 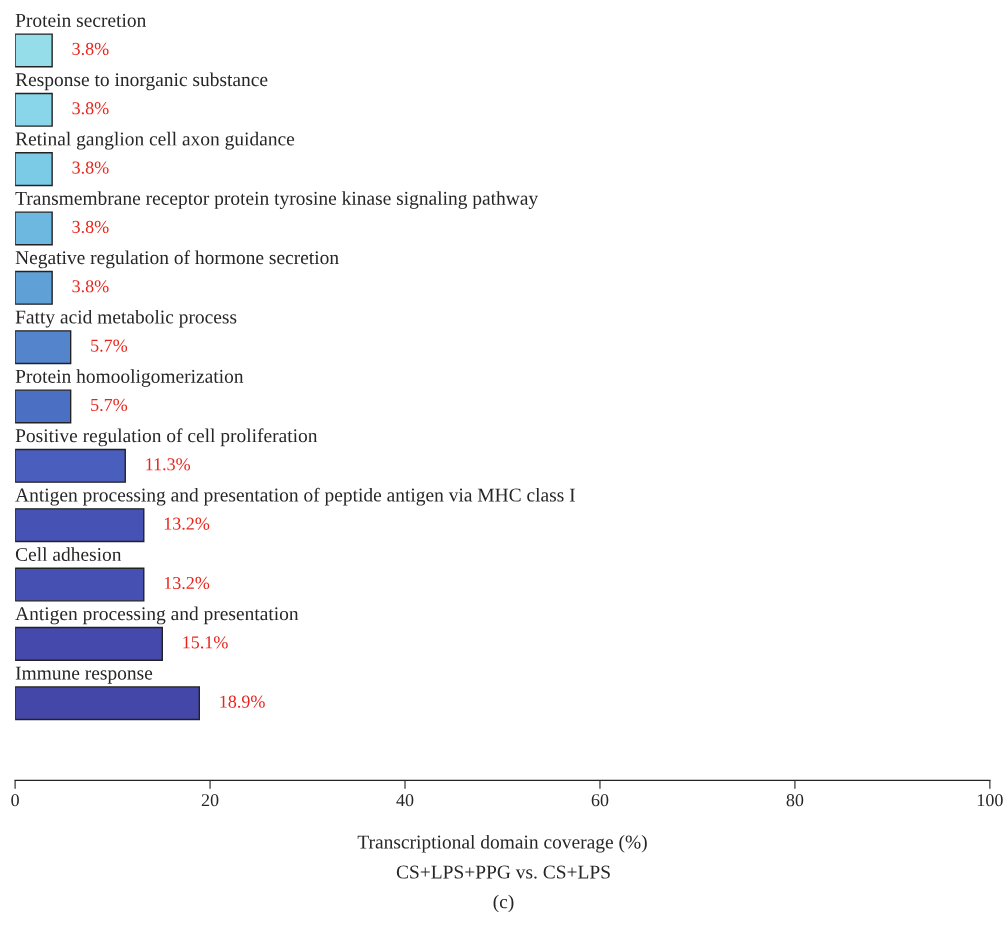 I want to click on data-label: 11.3%, so click(x=168, y=464).